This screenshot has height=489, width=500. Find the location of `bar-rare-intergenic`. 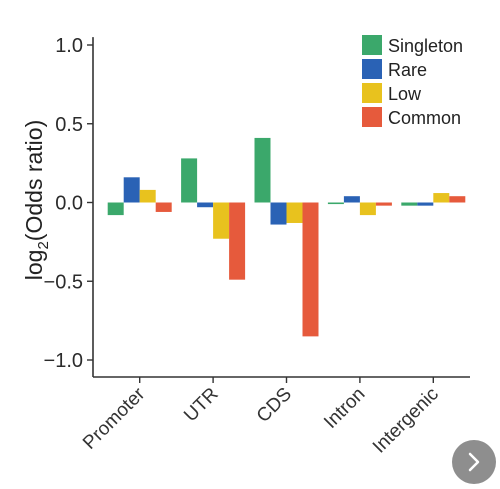

bar-rare-intergenic is located at coordinates (425, 204).